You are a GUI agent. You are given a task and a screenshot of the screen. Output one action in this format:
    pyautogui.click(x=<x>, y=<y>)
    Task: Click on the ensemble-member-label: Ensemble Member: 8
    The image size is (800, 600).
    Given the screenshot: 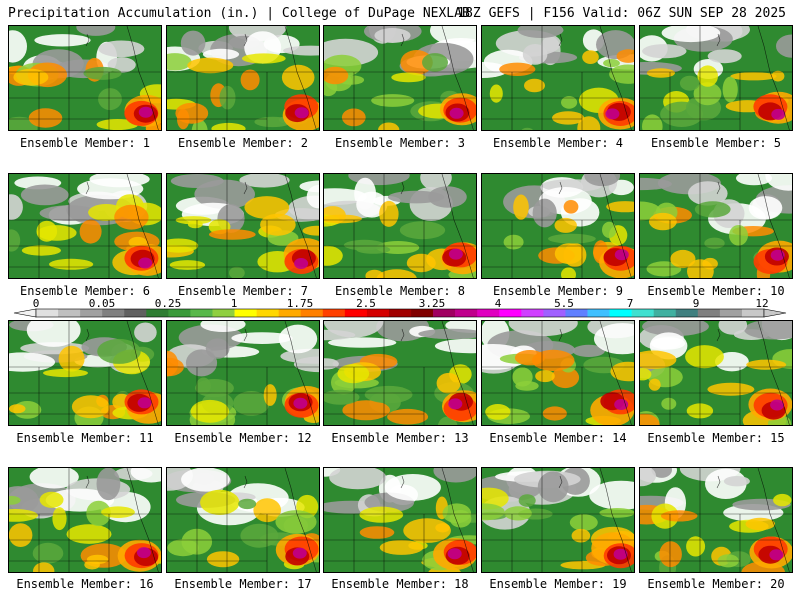 What is the action you would take?
    pyautogui.click(x=400, y=291)
    